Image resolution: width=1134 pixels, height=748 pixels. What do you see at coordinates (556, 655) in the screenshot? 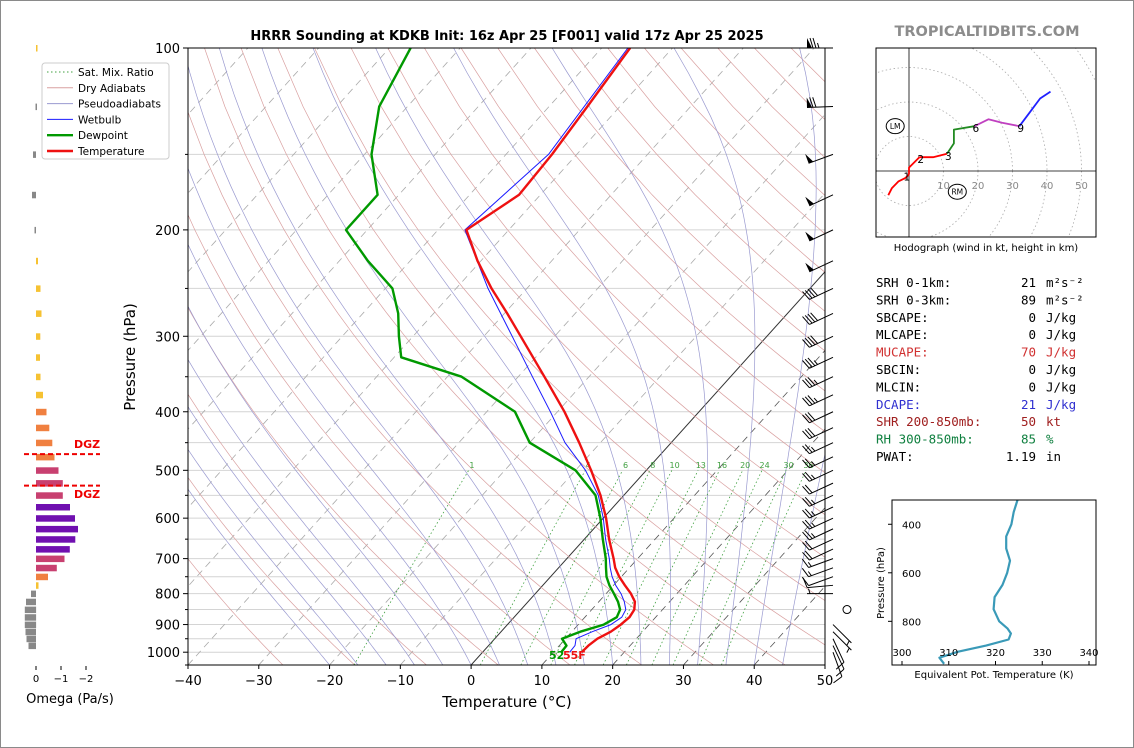
I see `surface-dewpoint-label: 52` at bounding box center [556, 655].